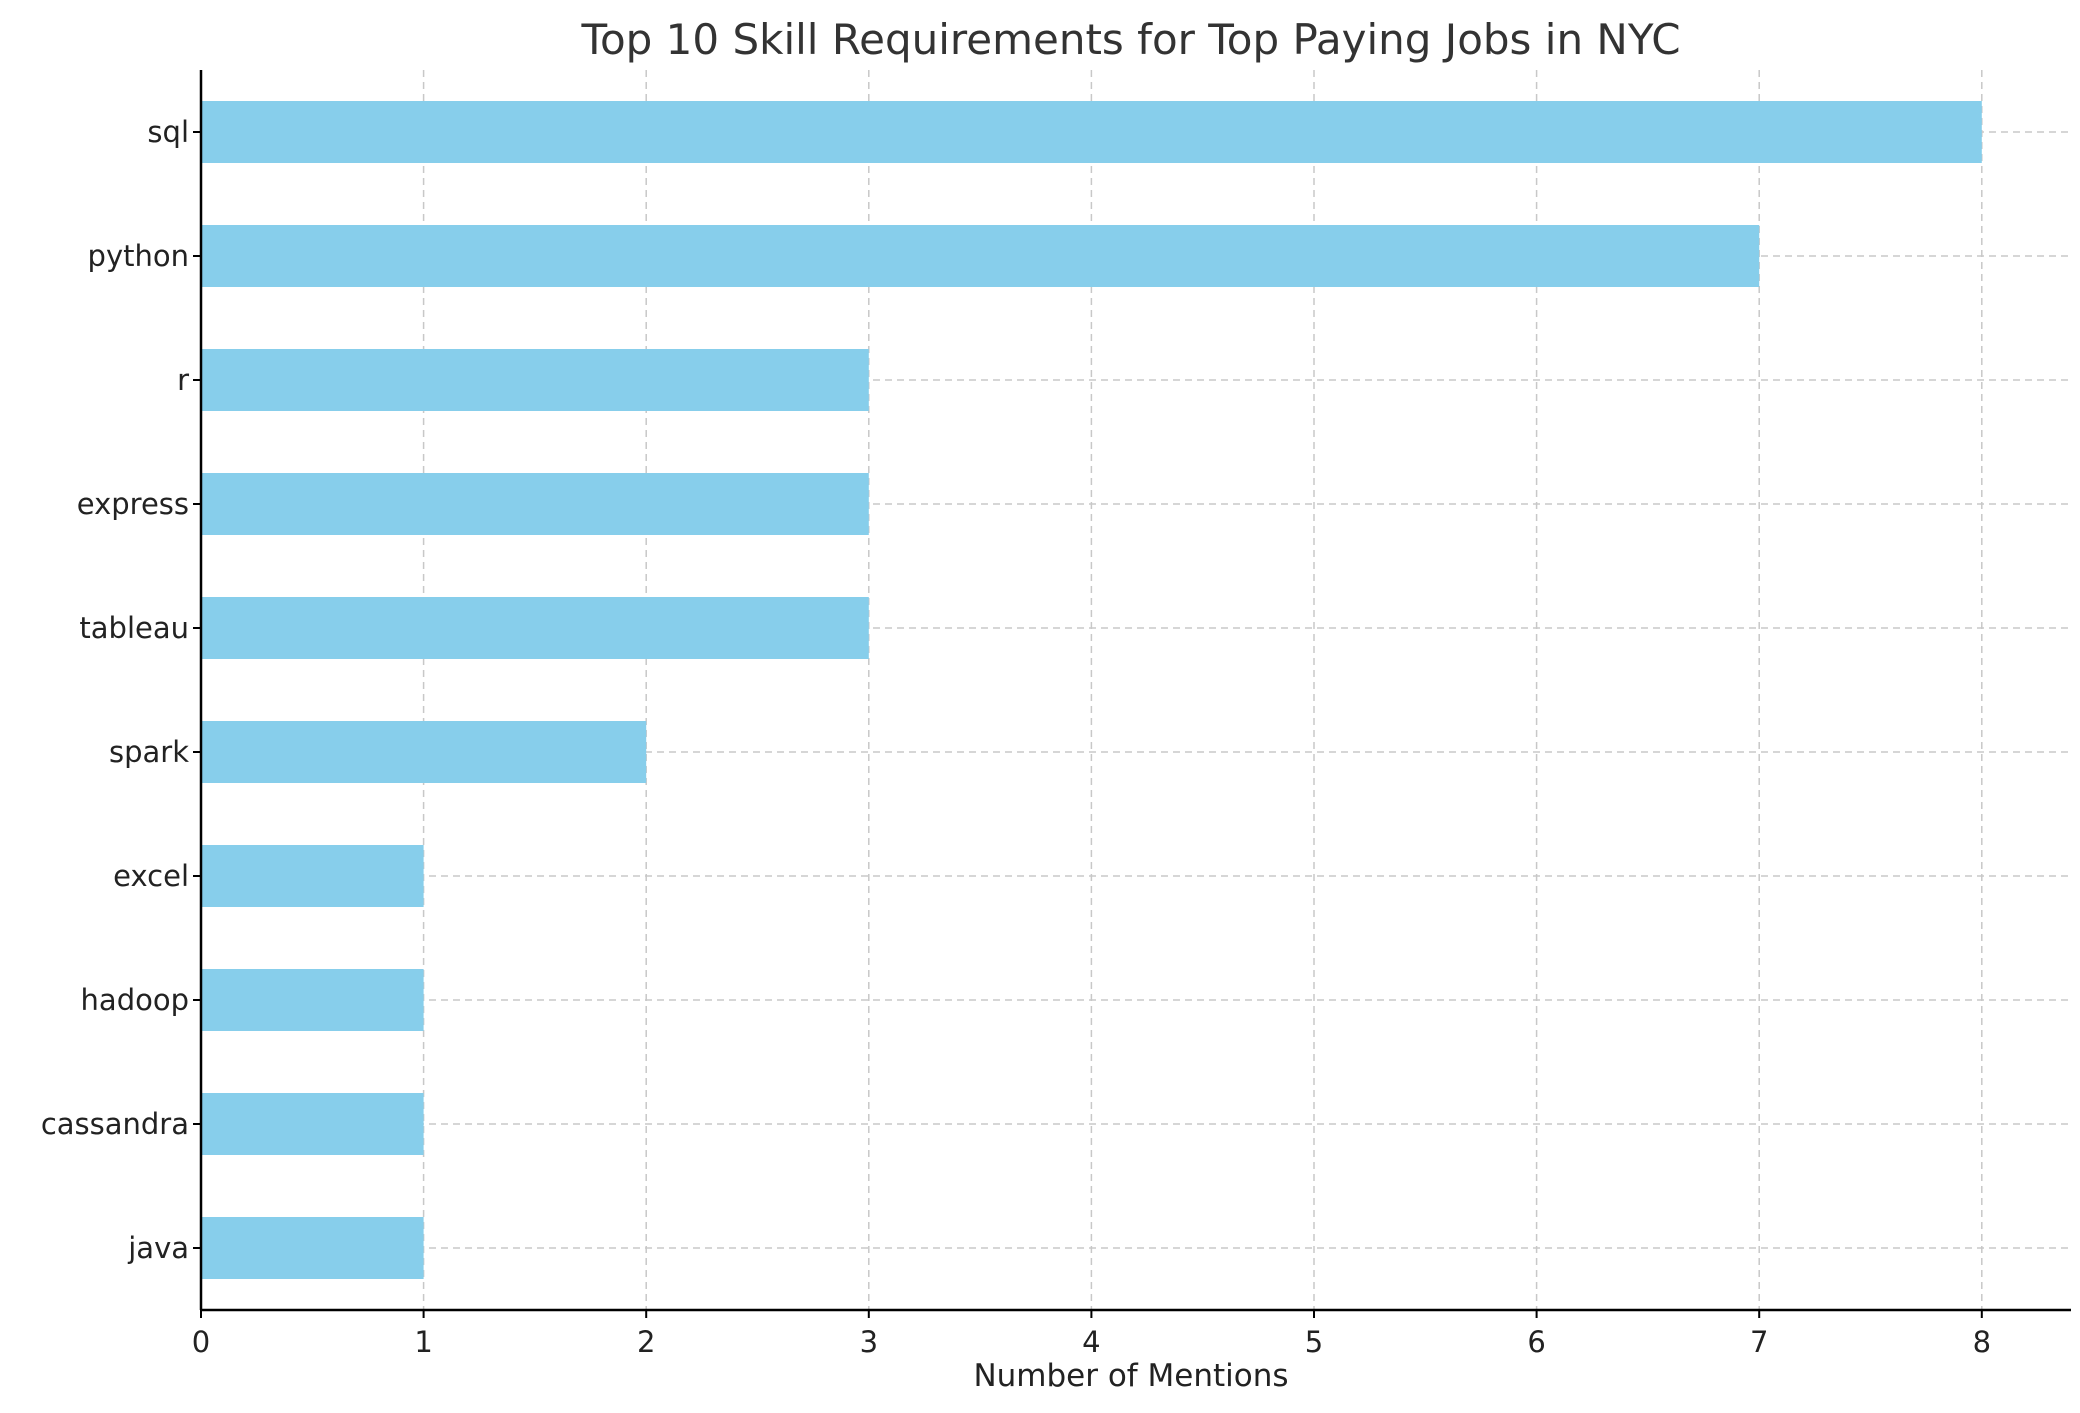 The width and height of the screenshot is (2080, 1413). I want to click on x-tick-label: 2, so click(646, 1342).